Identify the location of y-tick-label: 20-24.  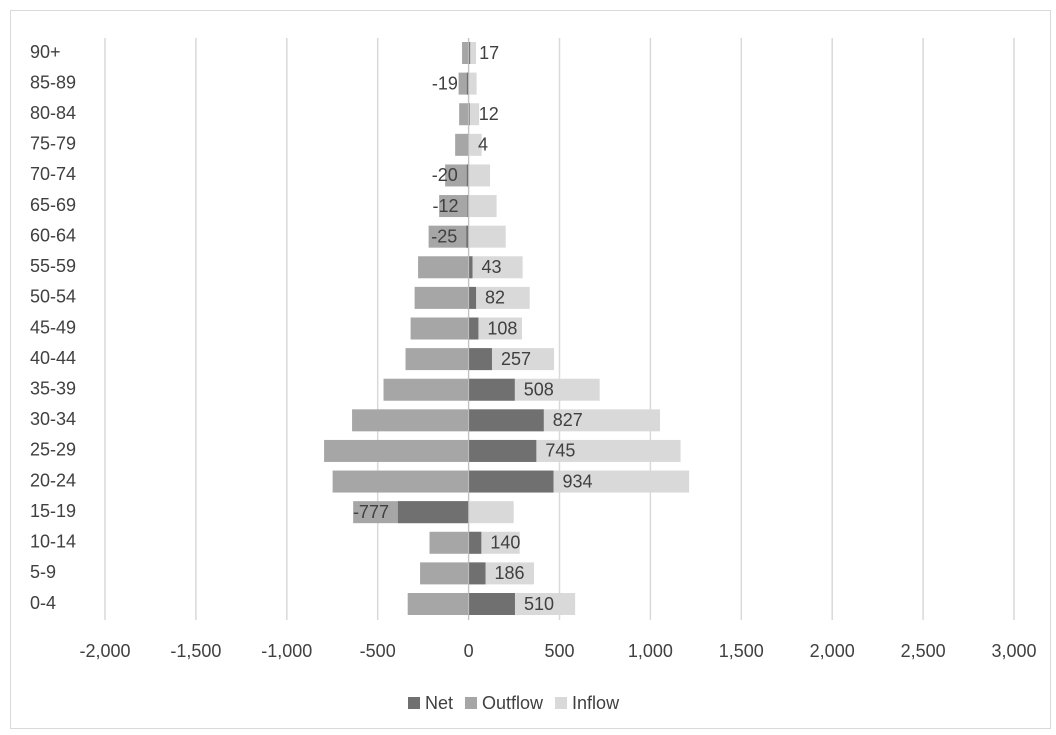
(53, 480).